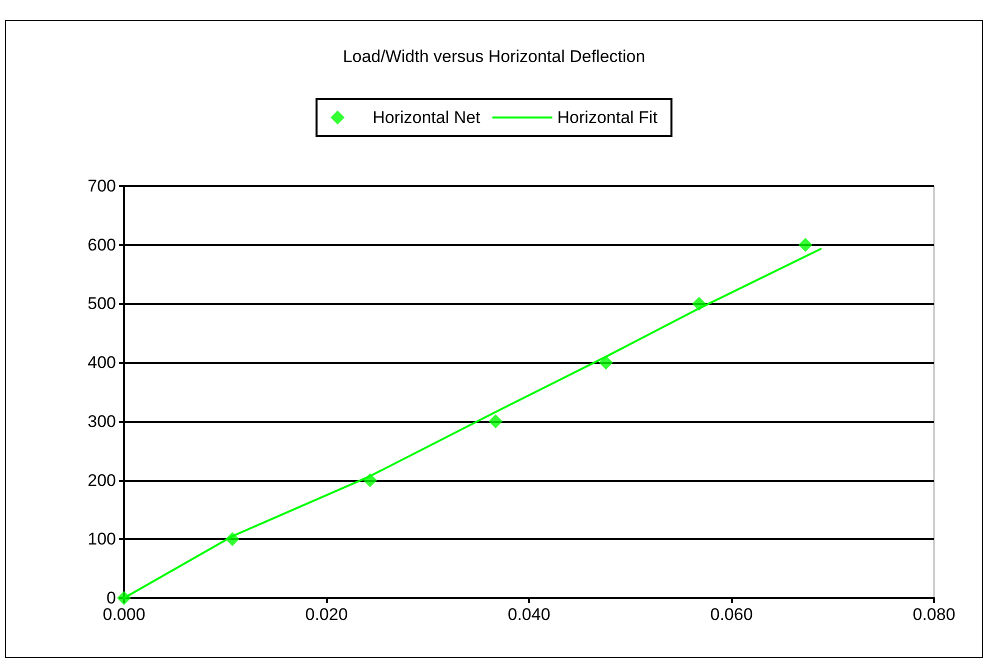 The width and height of the screenshot is (990, 662). Describe the element at coordinates (731, 614) in the screenshot. I see `x-tick-label: 0.060` at that location.